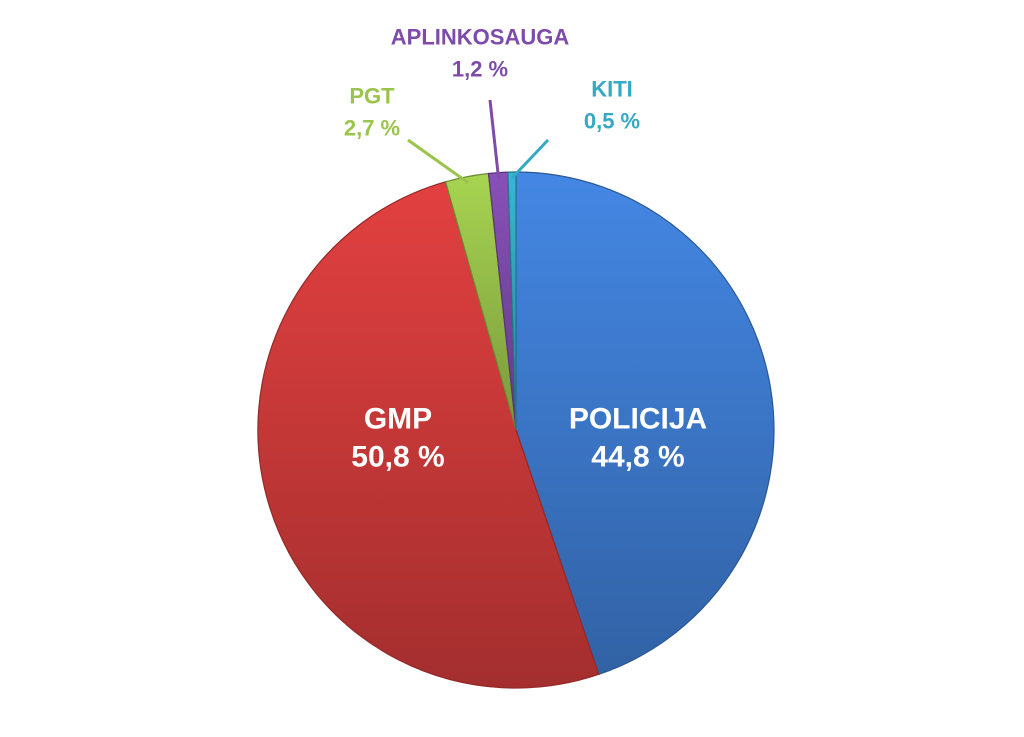  What do you see at coordinates (530, 159) in the screenshot?
I see `leader-line-kiti` at bounding box center [530, 159].